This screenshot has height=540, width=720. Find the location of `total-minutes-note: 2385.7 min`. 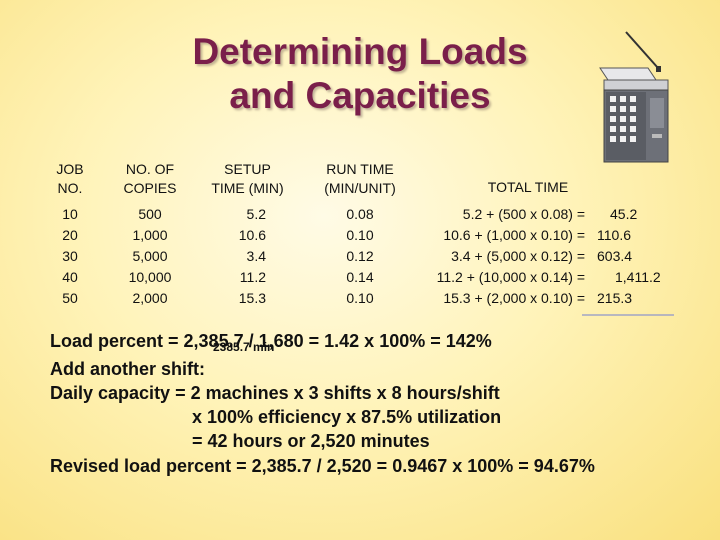

total-minutes-note: 2385.7 min is located at coordinates (244, 347).